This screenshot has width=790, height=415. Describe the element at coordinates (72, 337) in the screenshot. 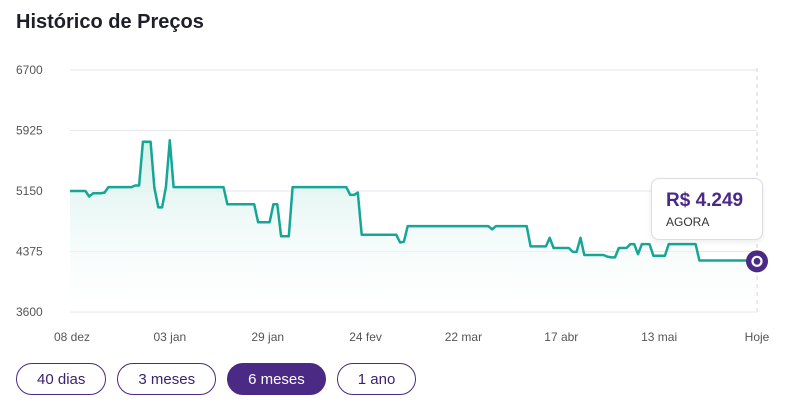

I see `x-tick-label: 08 dez` at that location.